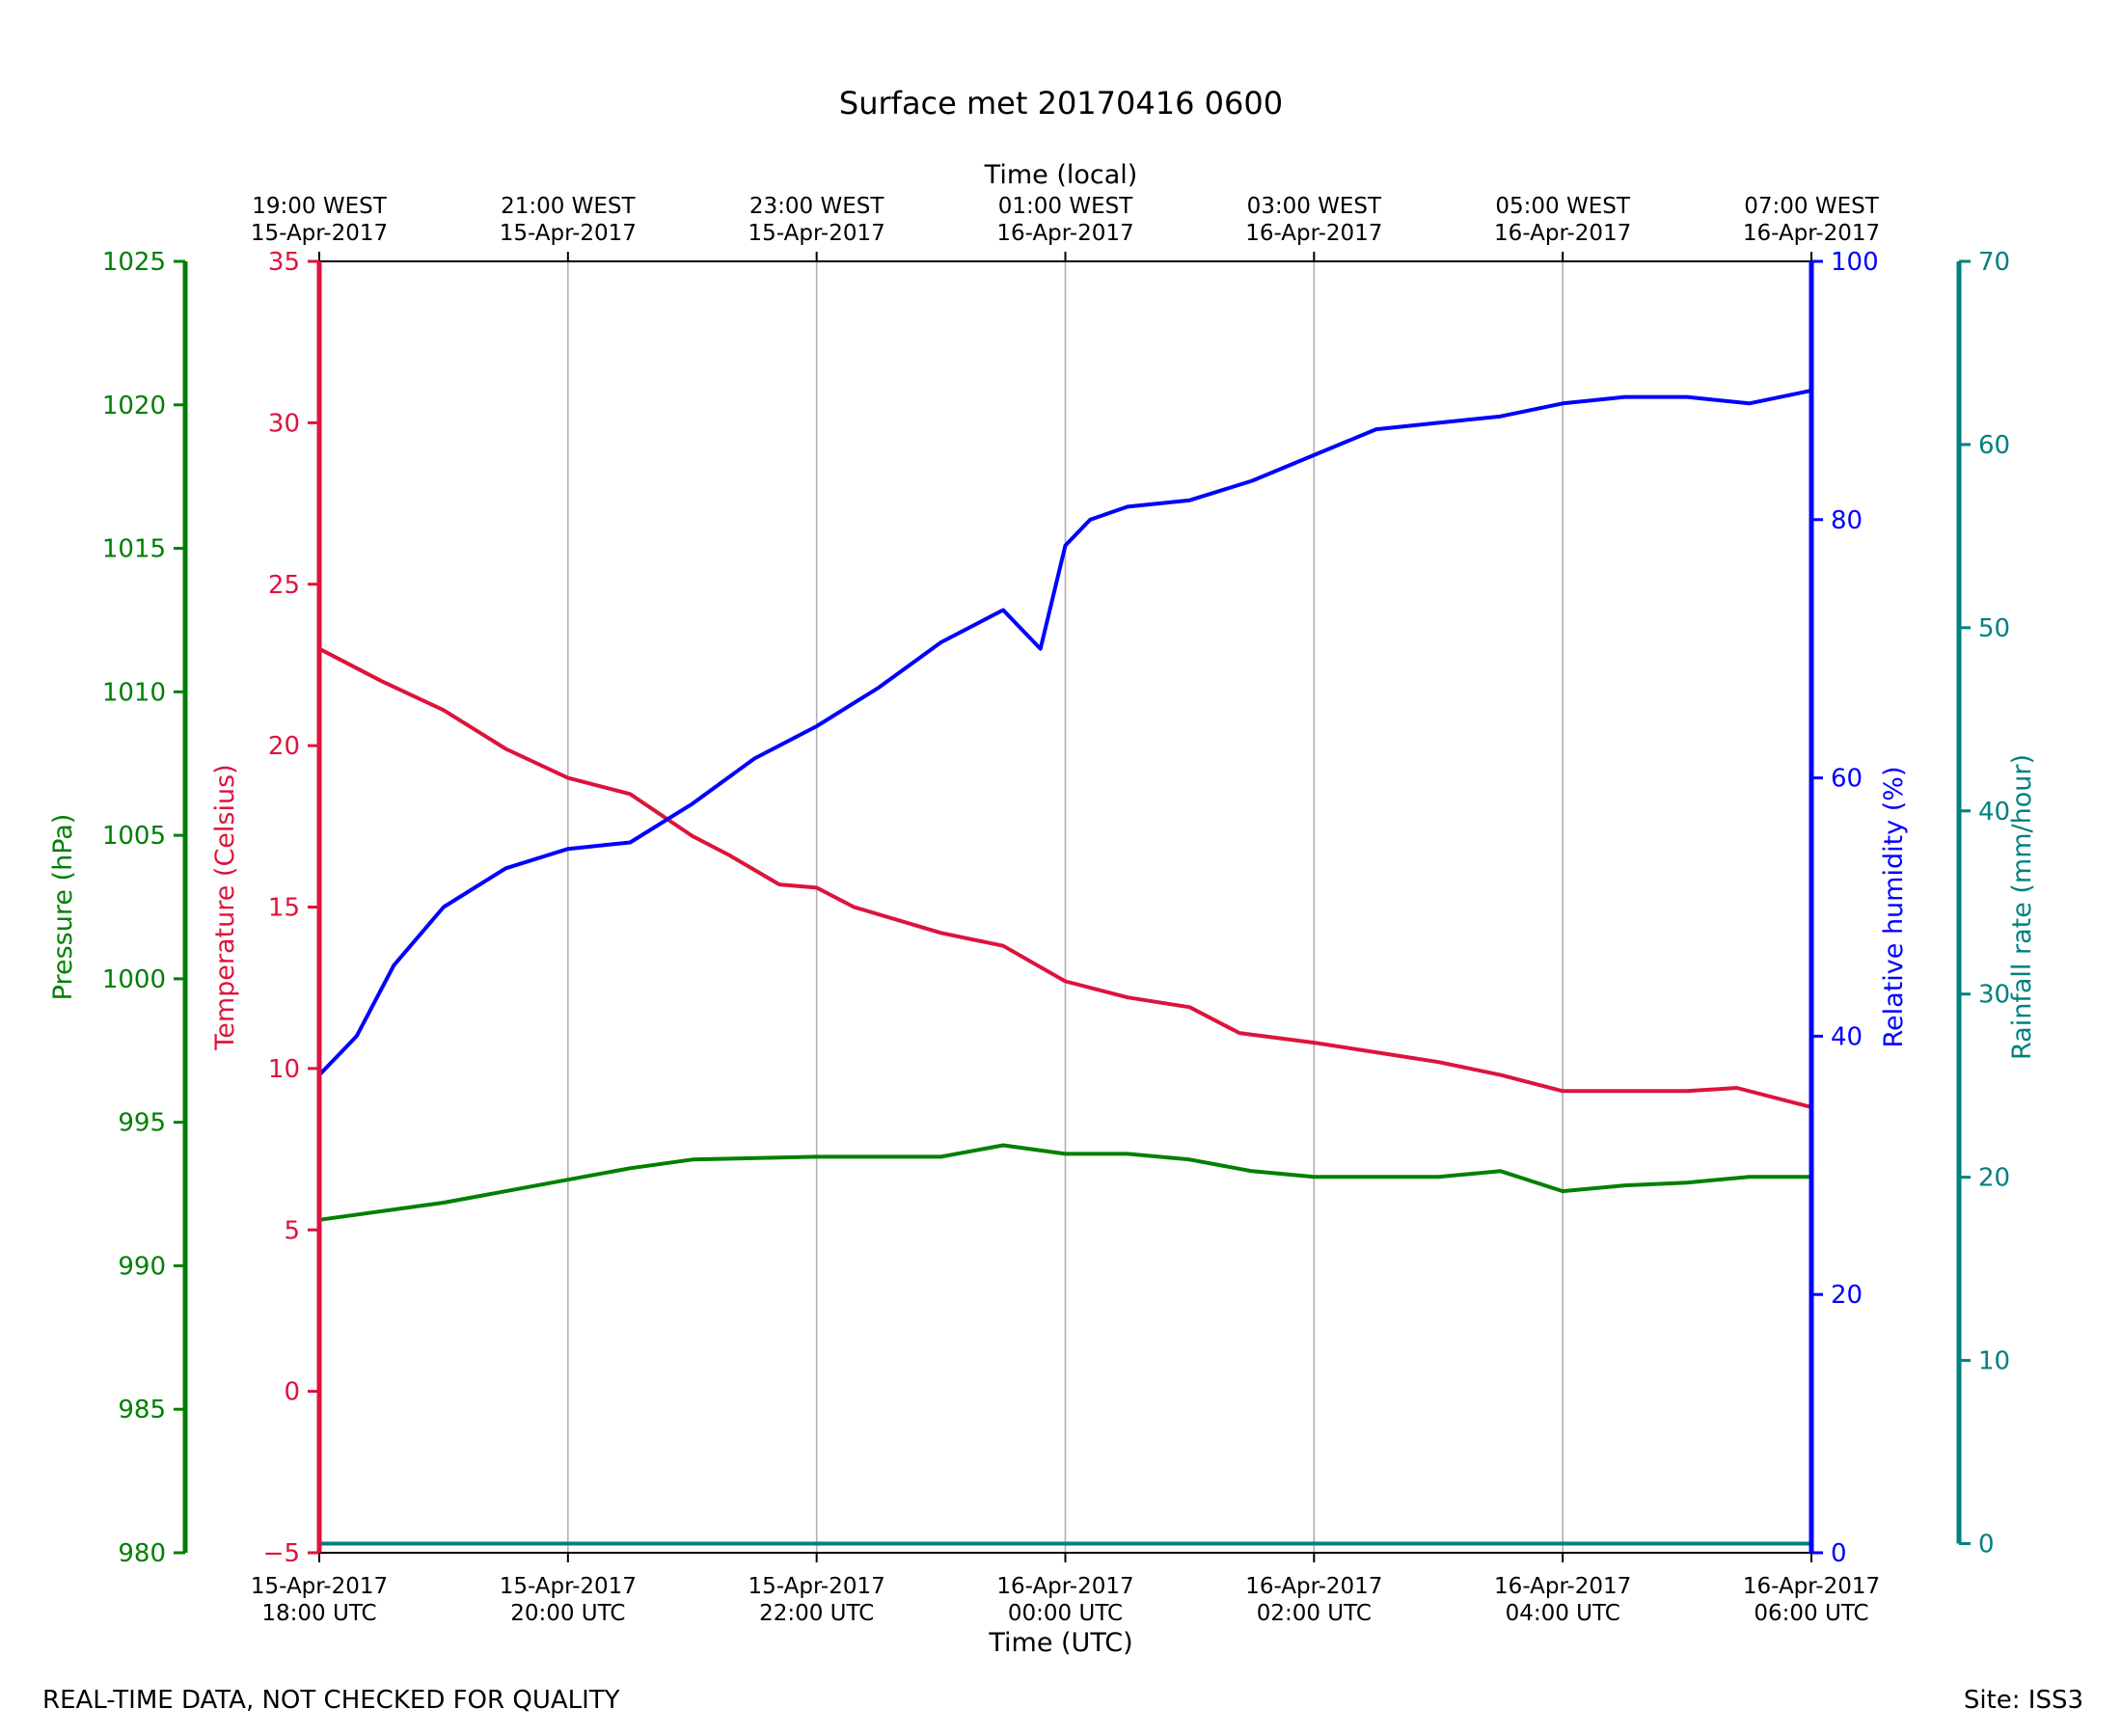  What do you see at coordinates (134, 262) in the screenshot?
I see `pressure-axis-tick-label: 1025` at bounding box center [134, 262].